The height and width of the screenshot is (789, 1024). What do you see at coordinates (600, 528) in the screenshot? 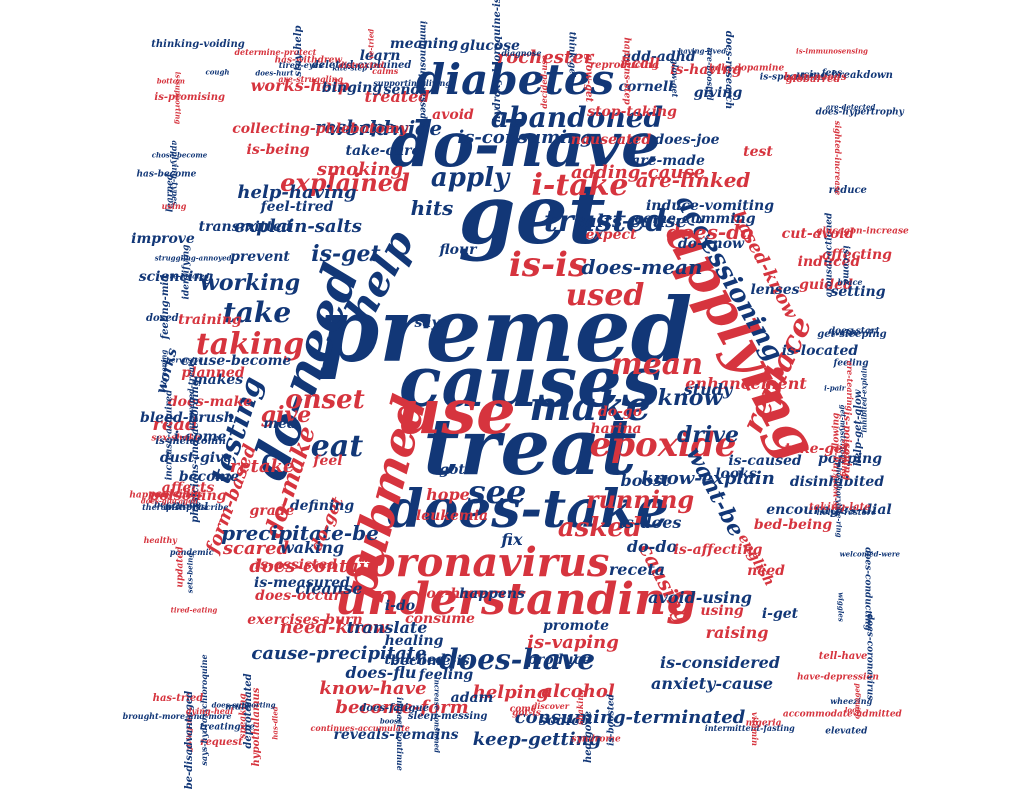
I see `word-asked: asked` at bounding box center [600, 528].